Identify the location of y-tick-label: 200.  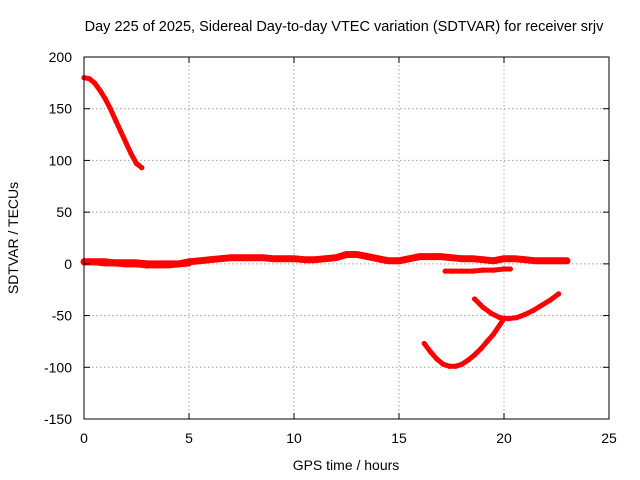
(61, 57).